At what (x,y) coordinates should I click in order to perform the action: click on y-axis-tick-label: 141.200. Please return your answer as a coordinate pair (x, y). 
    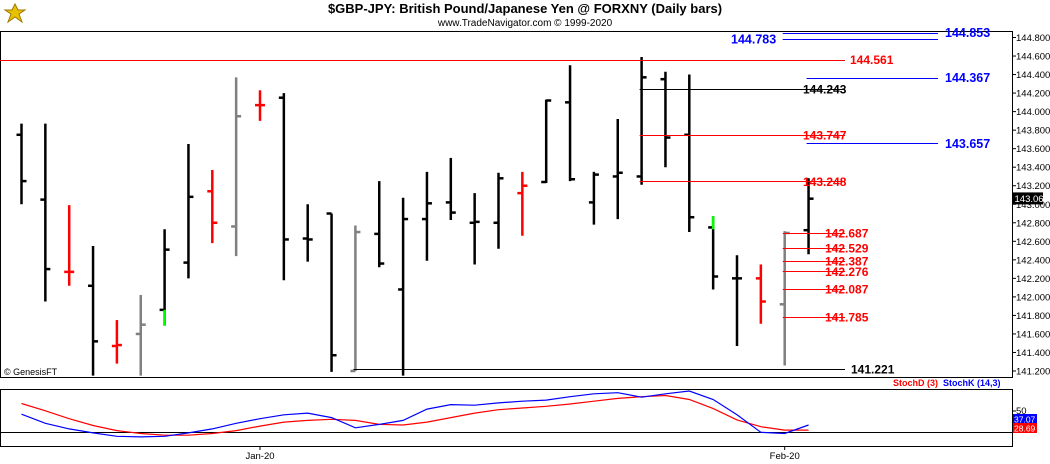
    Looking at the image, I should click on (1033, 372).